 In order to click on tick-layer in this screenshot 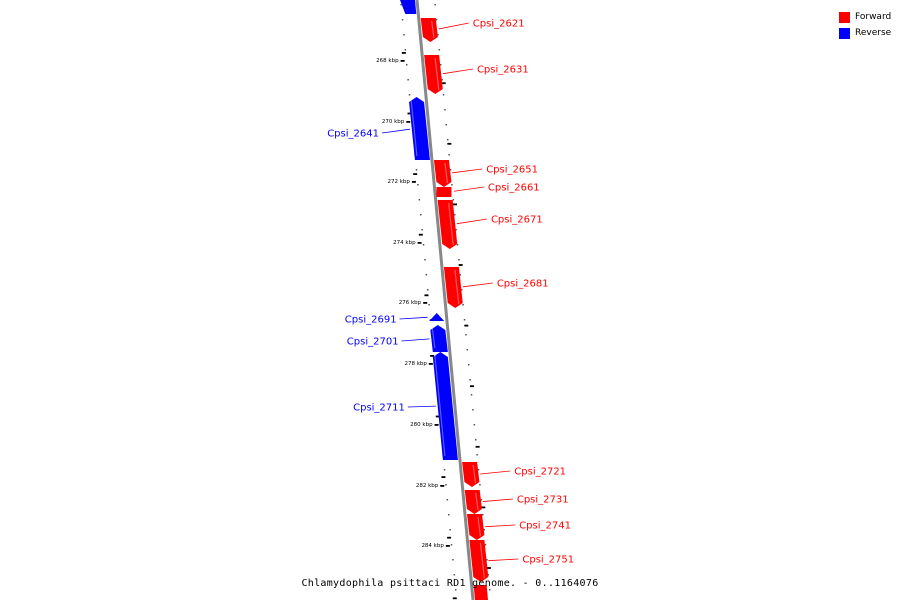, I will do `click(445, 302)`.